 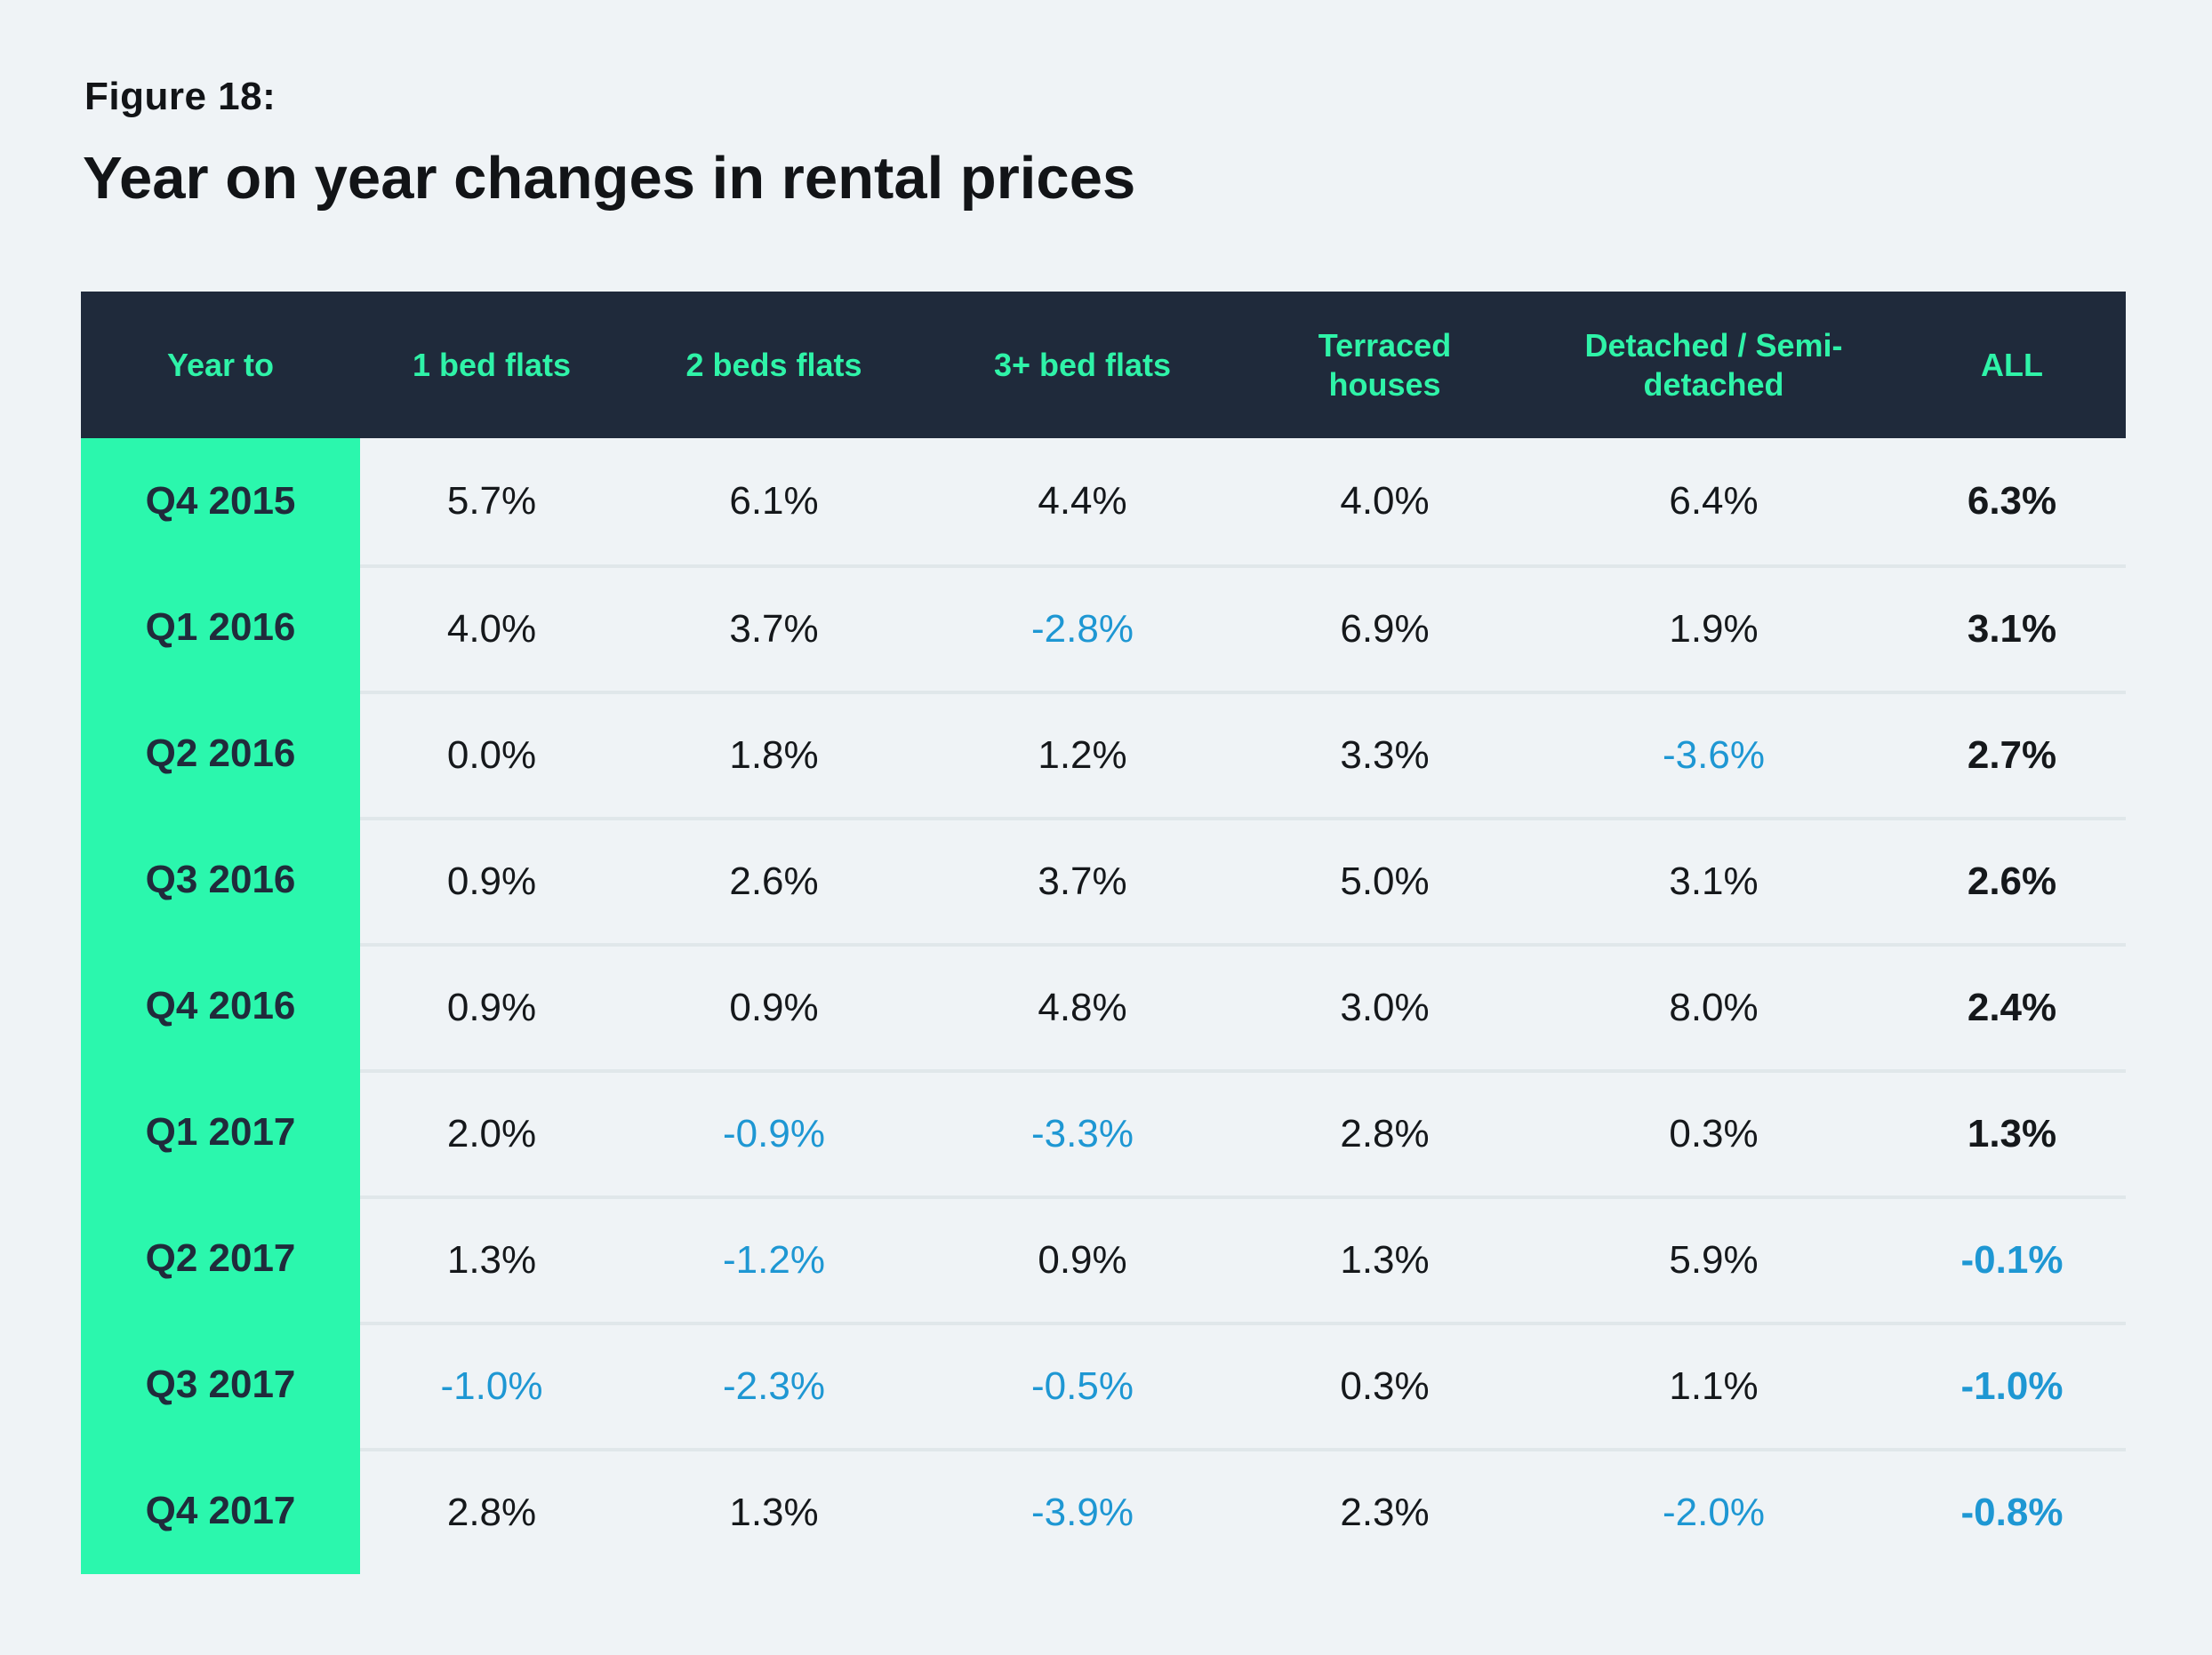 I want to click on value-cell-all: -1.0%, so click(x=2012, y=1385).